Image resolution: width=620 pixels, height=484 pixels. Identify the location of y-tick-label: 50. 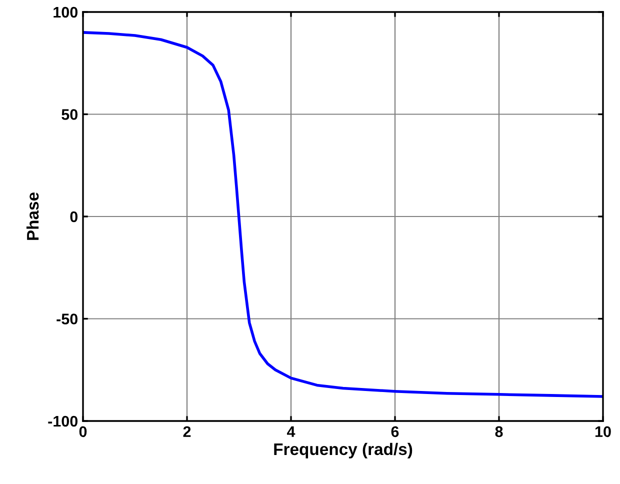
(70, 114).